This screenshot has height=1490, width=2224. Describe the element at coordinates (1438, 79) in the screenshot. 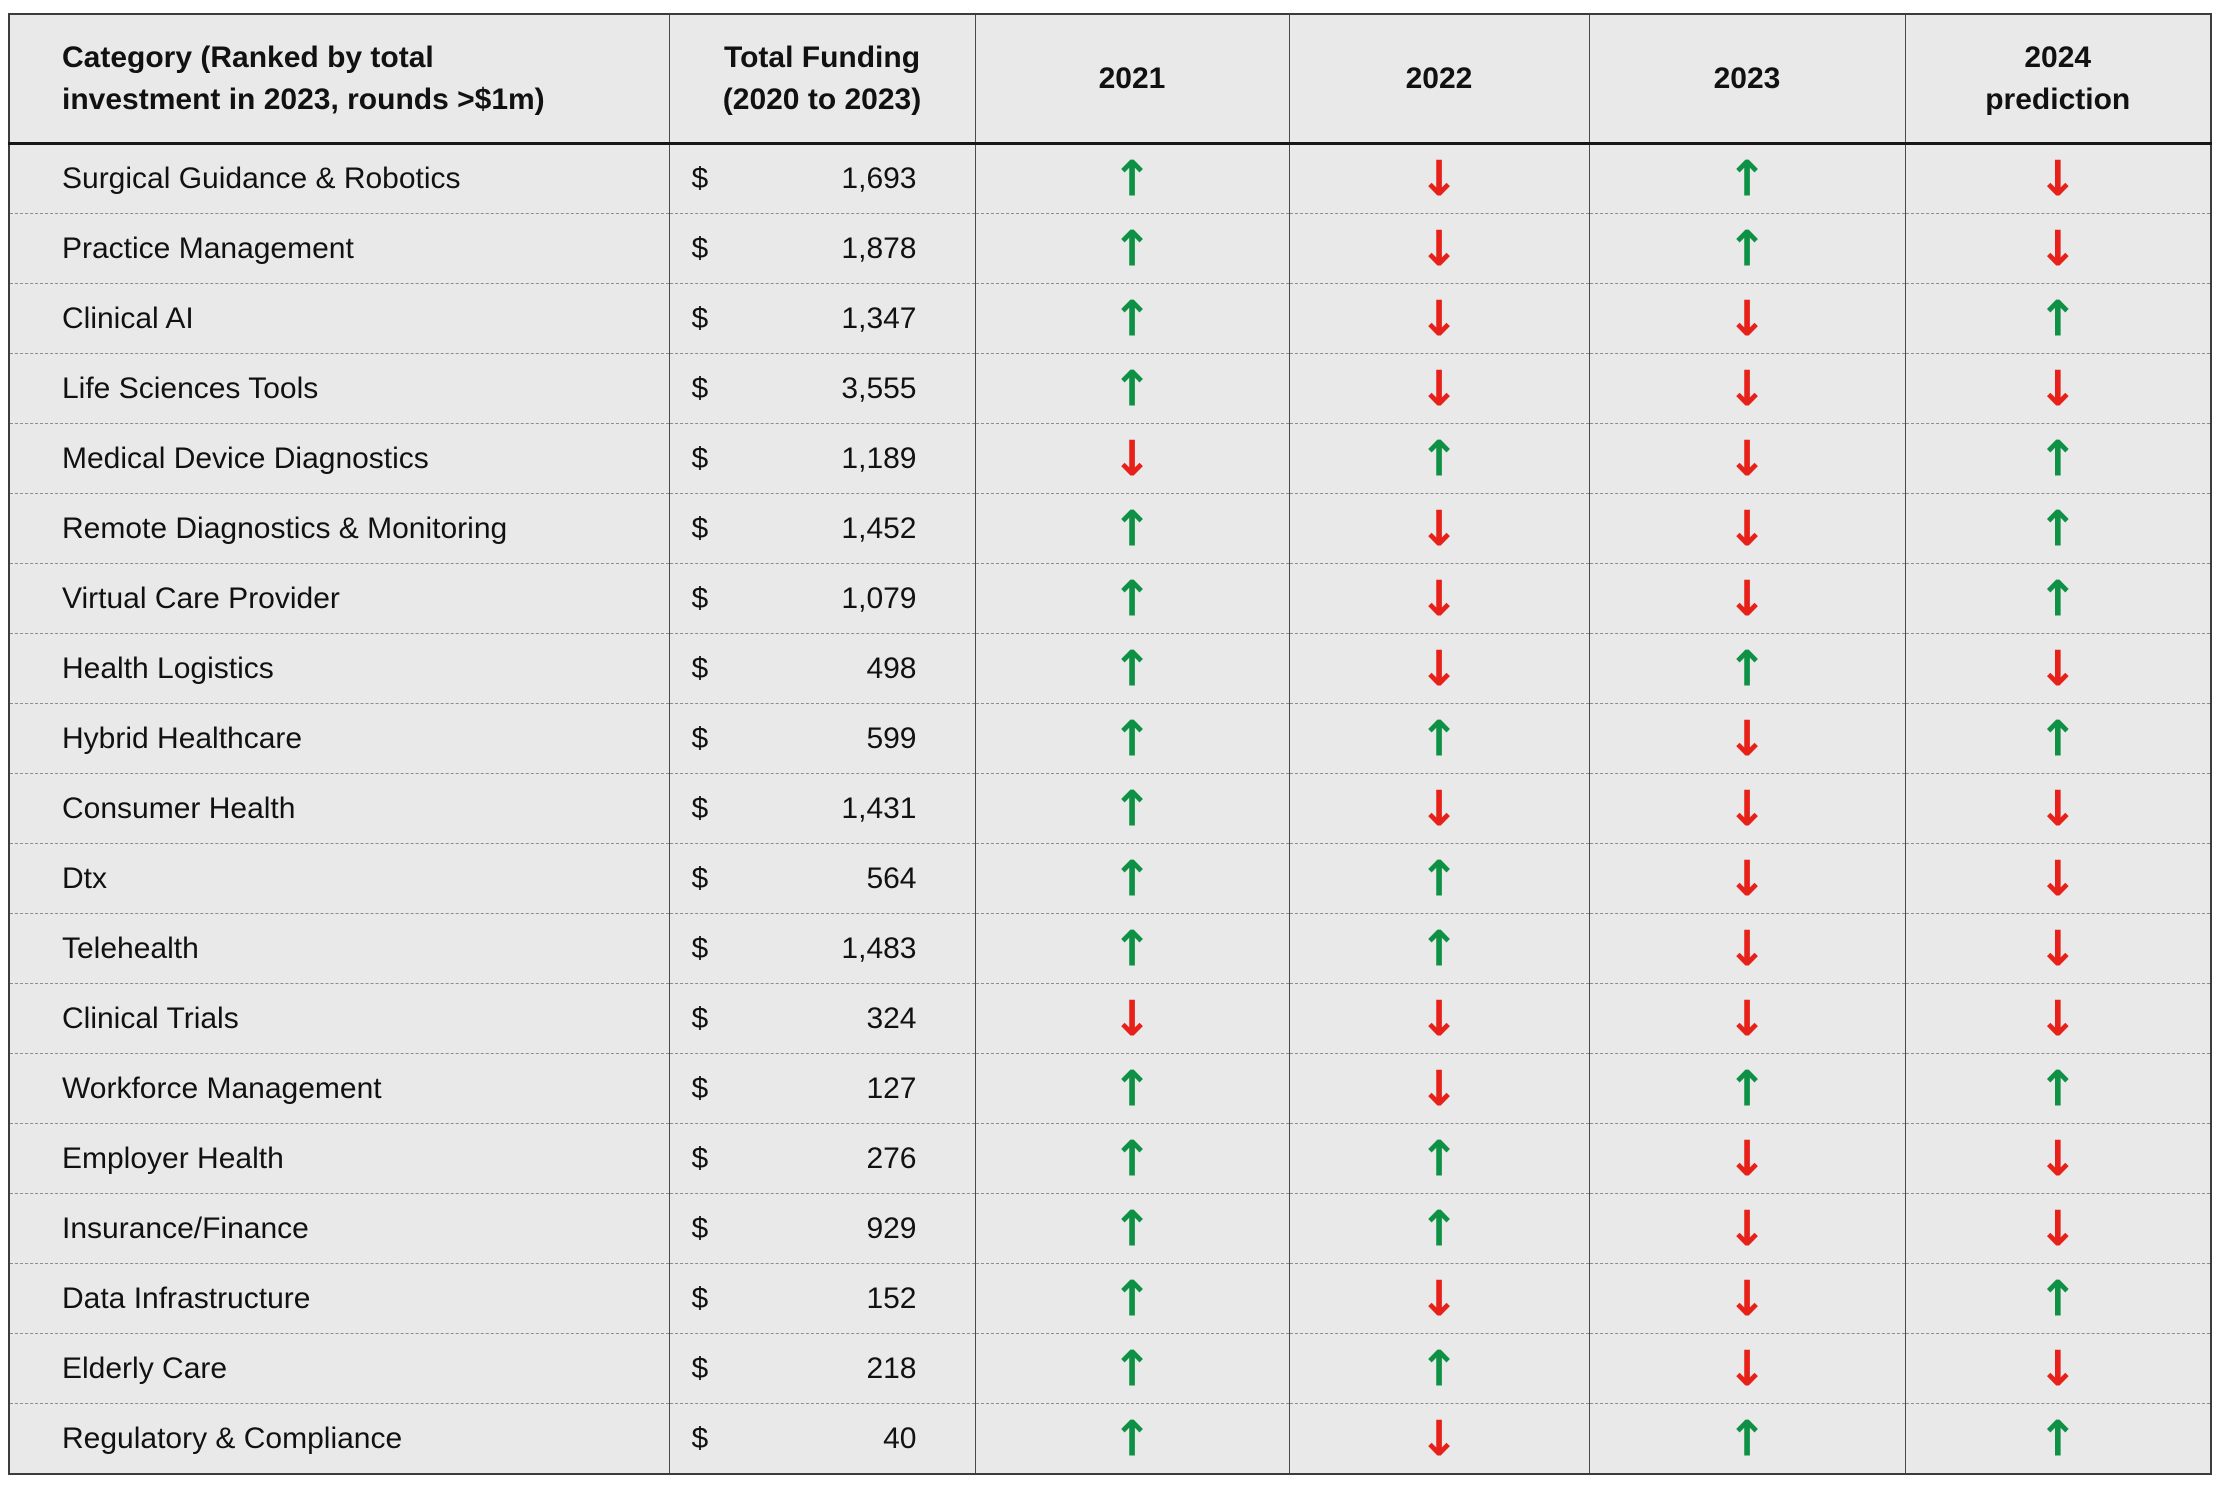

I see `col-header-2022: 2022` at that location.